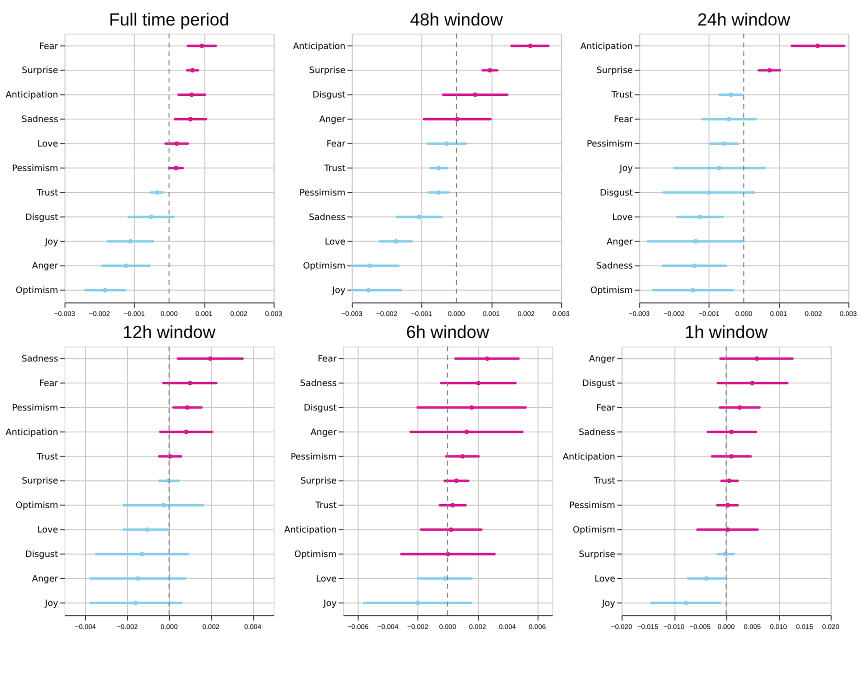 This screenshot has height=696, width=862. I want to click on chart-title: 48h window, so click(457, 19).